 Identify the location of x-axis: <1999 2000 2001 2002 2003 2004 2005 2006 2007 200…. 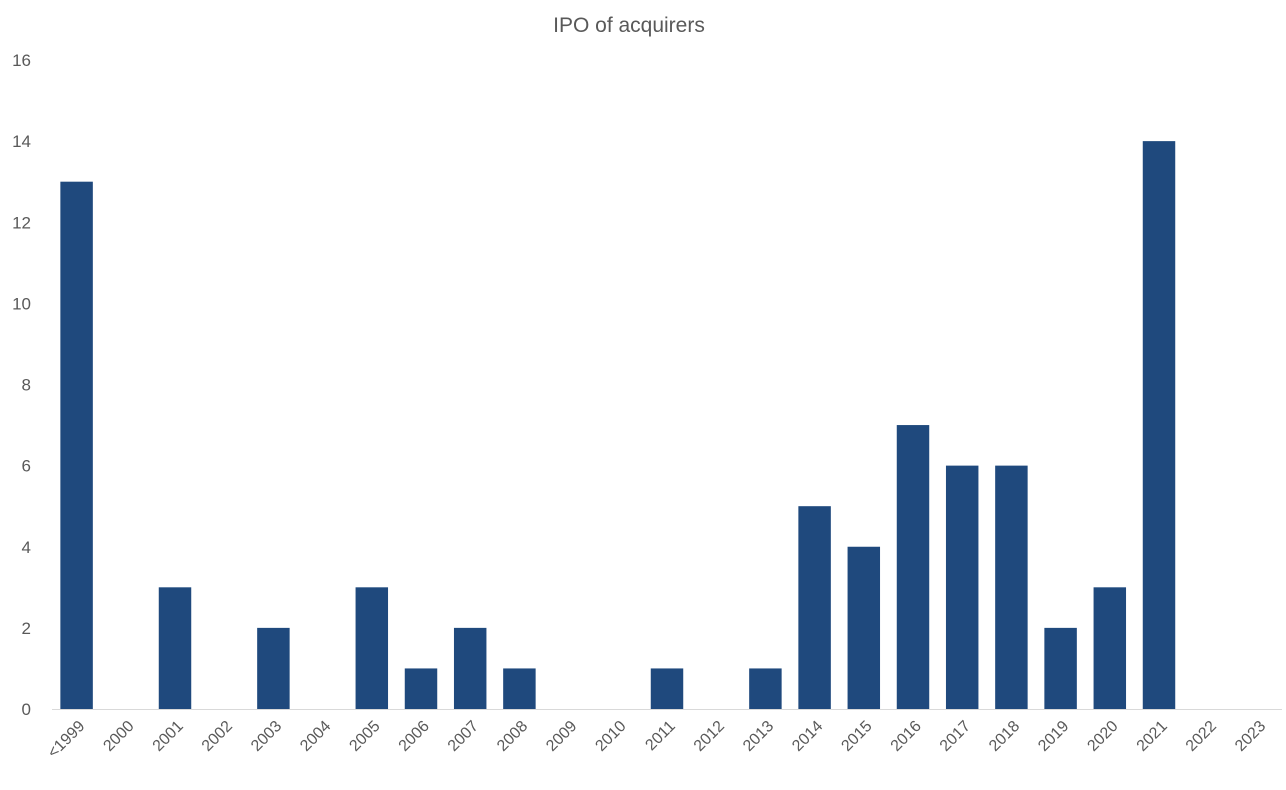
(663, 735).